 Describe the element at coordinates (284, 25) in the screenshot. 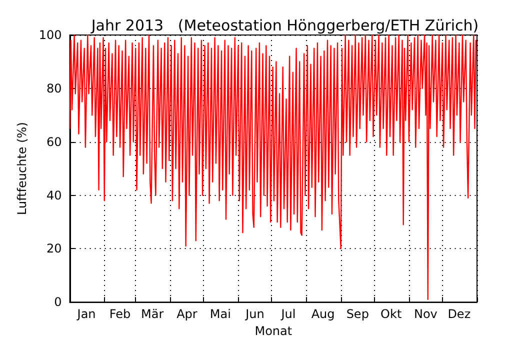

I see `chart-title: Jahr 2013 (Meteostation Hönggerberg/ETH Zürich)` at that location.